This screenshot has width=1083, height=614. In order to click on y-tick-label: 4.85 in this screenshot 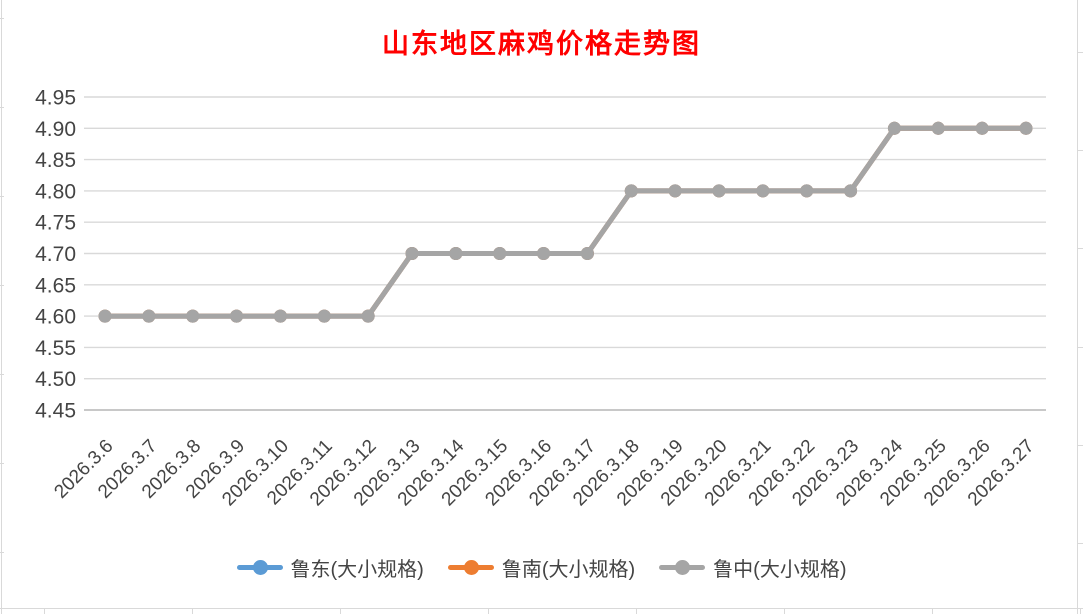, I will do `click(55, 160)`.